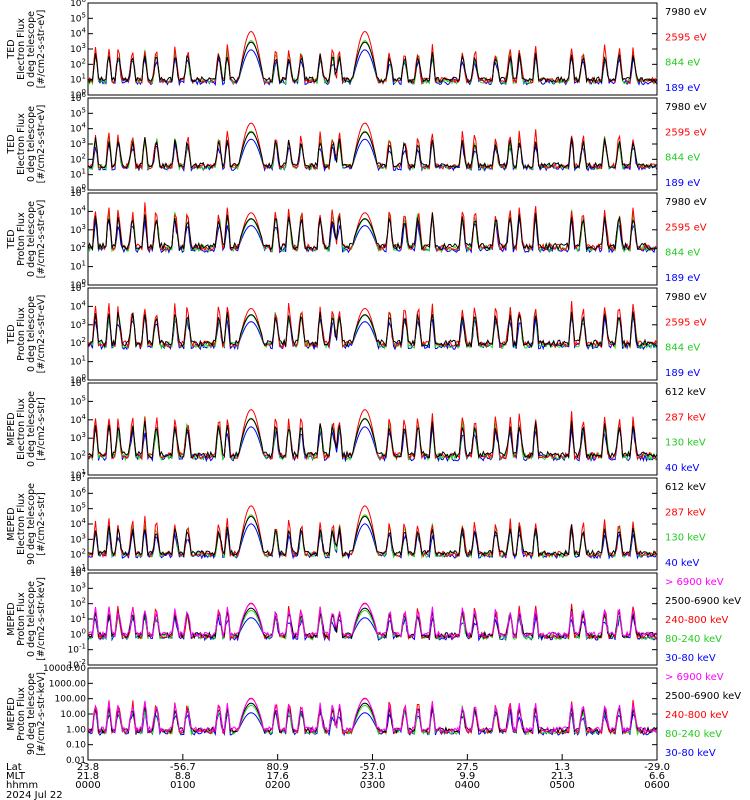 The height and width of the screenshot is (800, 750). I want to click on x-tick-label: 0500, so click(561, 785).